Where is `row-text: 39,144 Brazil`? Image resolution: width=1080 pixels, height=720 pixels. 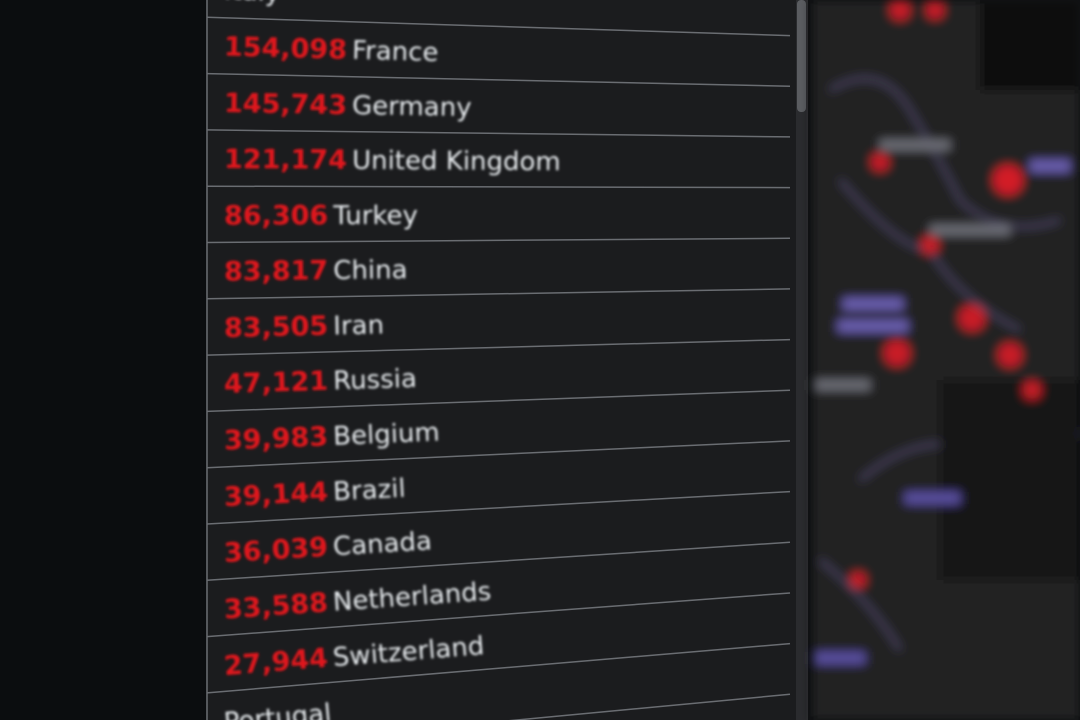
row-text: 39,144 Brazil is located at coordinates (314, 492).